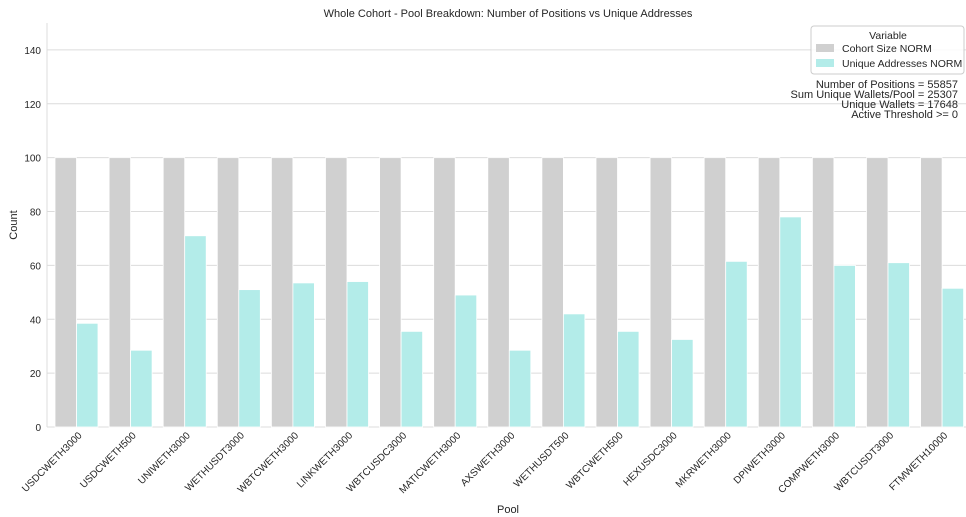  What do you see at coordinates (823, 292) in the screenshot?
I see `bar-cohort-size-compweth3000` at bounding box center [823, 292].